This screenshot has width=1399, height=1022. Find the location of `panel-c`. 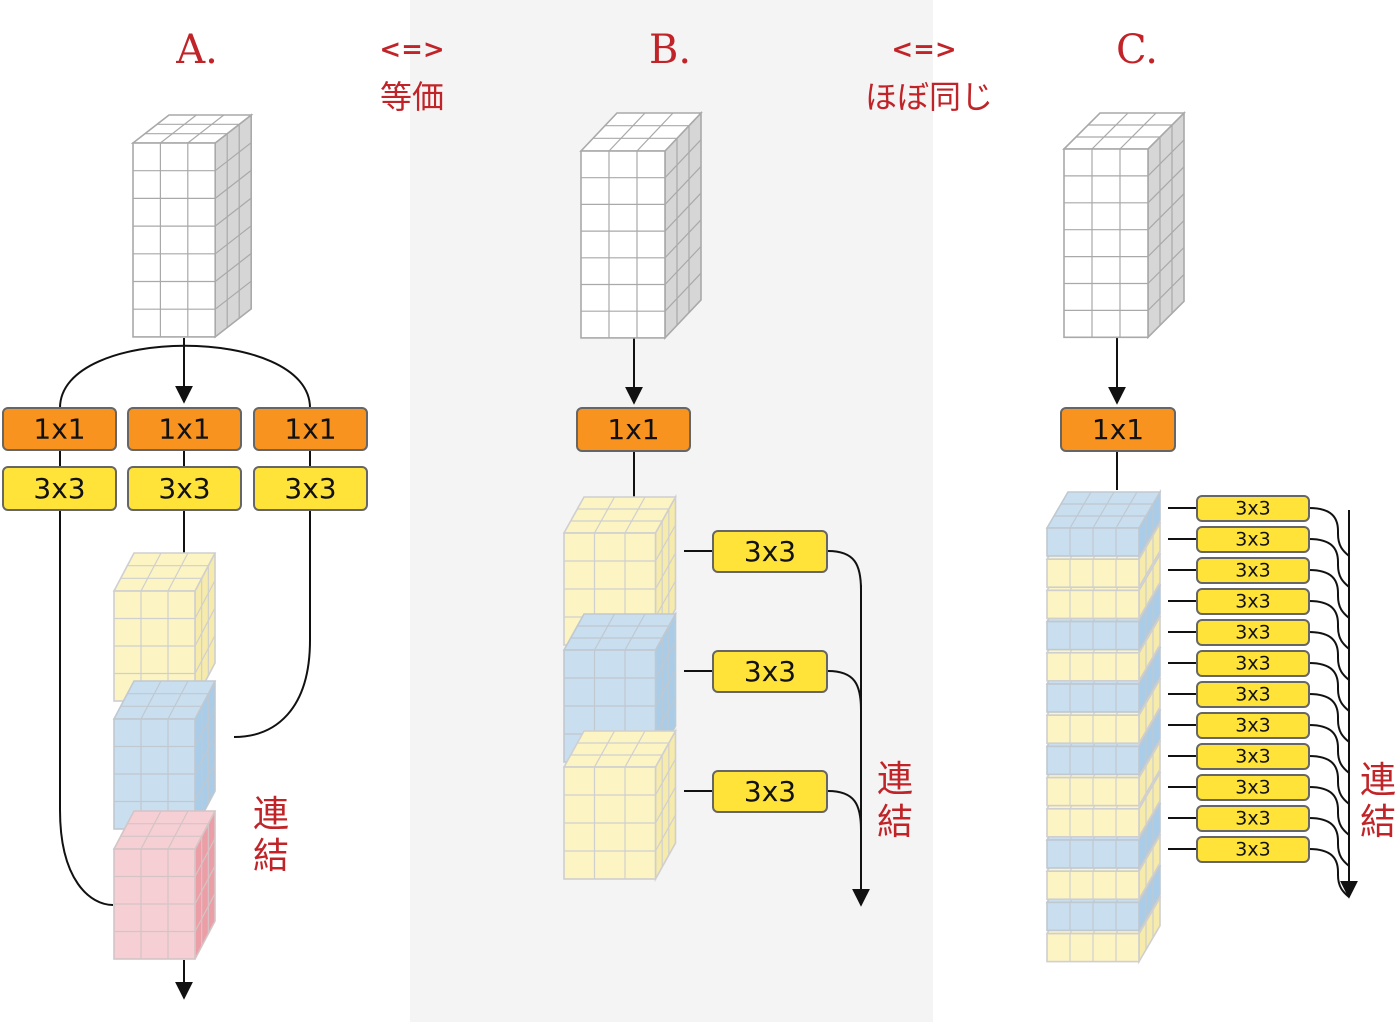

panel-c is located at coordinates (1233, 618).